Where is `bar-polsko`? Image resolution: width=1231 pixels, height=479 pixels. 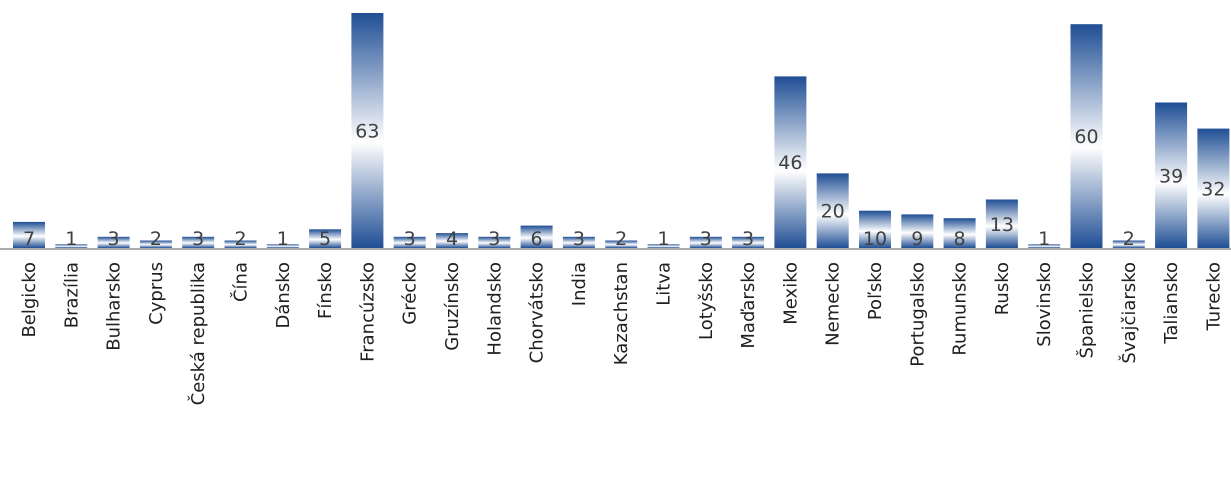
bar-polsko is located at coordinates (875, 229).